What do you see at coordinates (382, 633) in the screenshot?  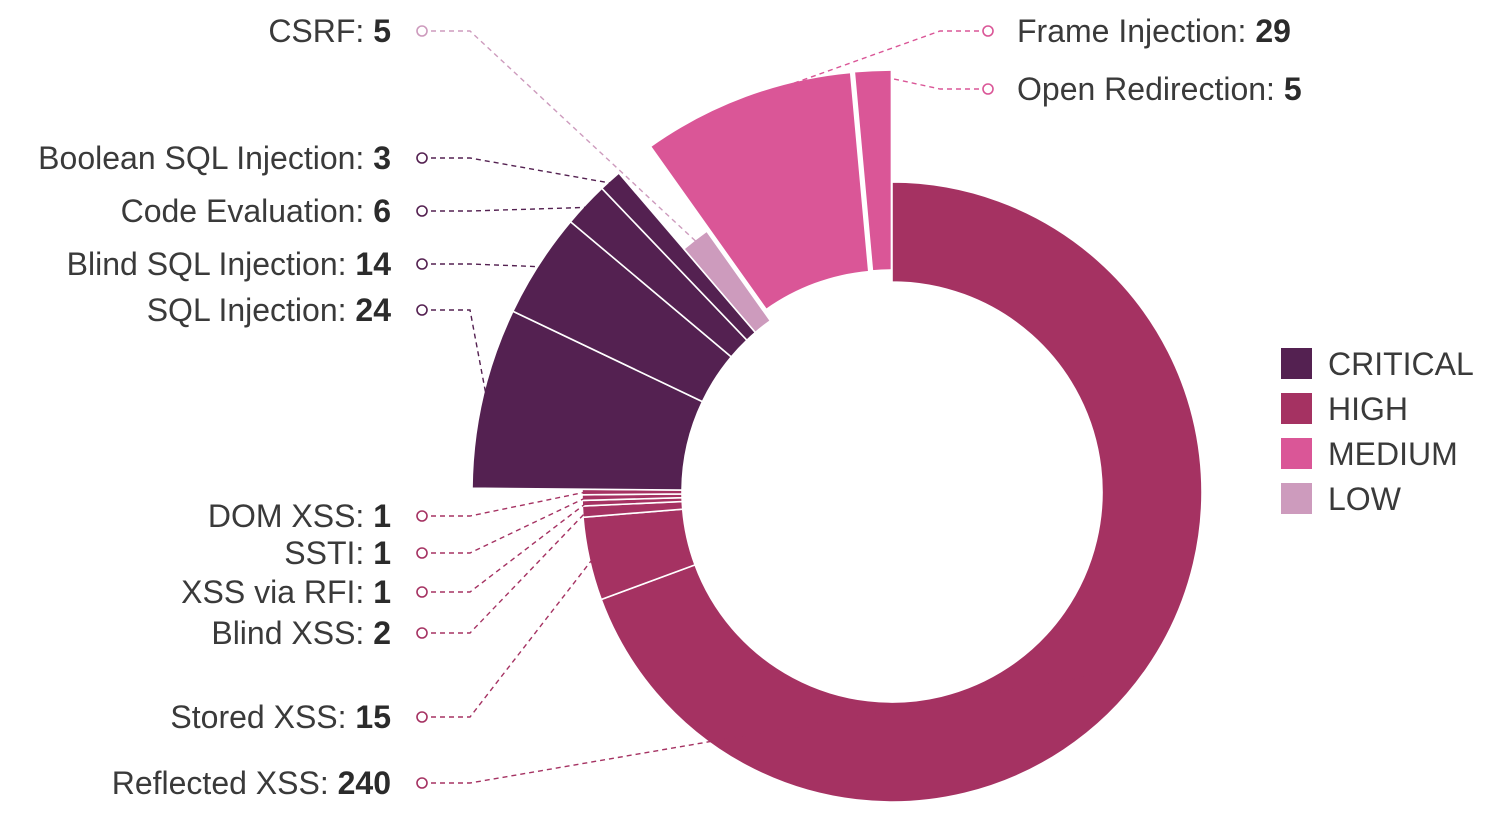 I see `label-value: 2` at bounding box center [382, 633].